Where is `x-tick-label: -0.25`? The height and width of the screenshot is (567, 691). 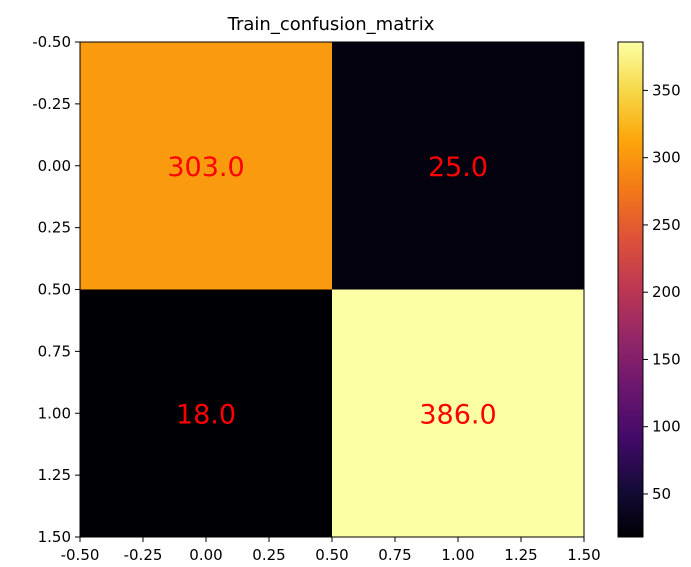 x-tick-label: -0.25 is located at coordinates (143, 555).